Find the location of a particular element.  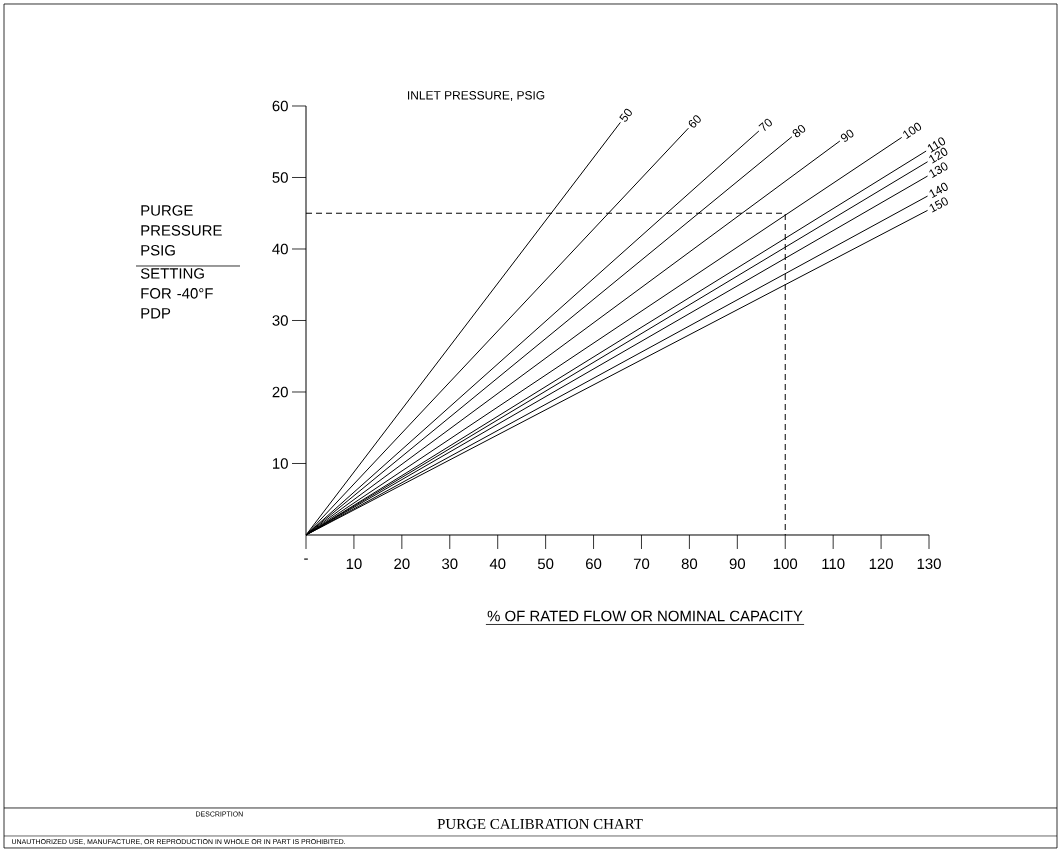

x-tick-label: 130 is located at coordinates (929, 564).